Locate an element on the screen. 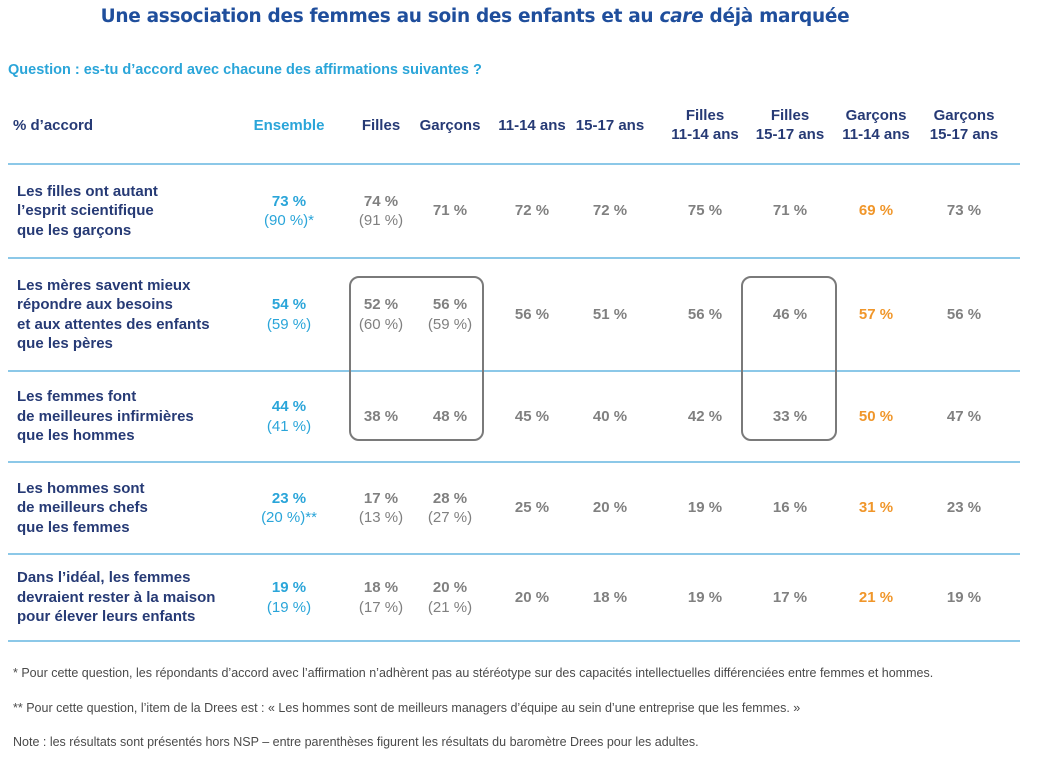 Image resolution: width=1062 pixels, height=762 pixels. table-cell: 57 % is located at coordinates (876, 314).